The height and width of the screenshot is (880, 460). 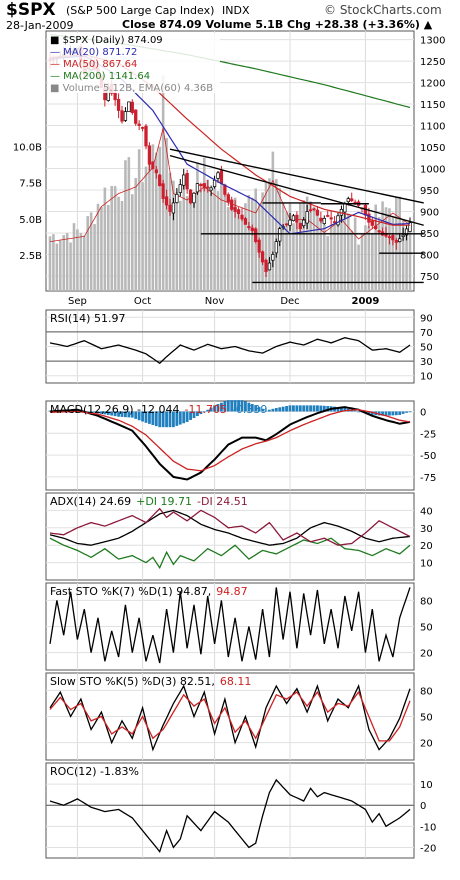 What do you see at coordinates (428, 848) in the screenshot?
I see `roc-axis-ytick-3: -20` at bounding box center [428, 848].